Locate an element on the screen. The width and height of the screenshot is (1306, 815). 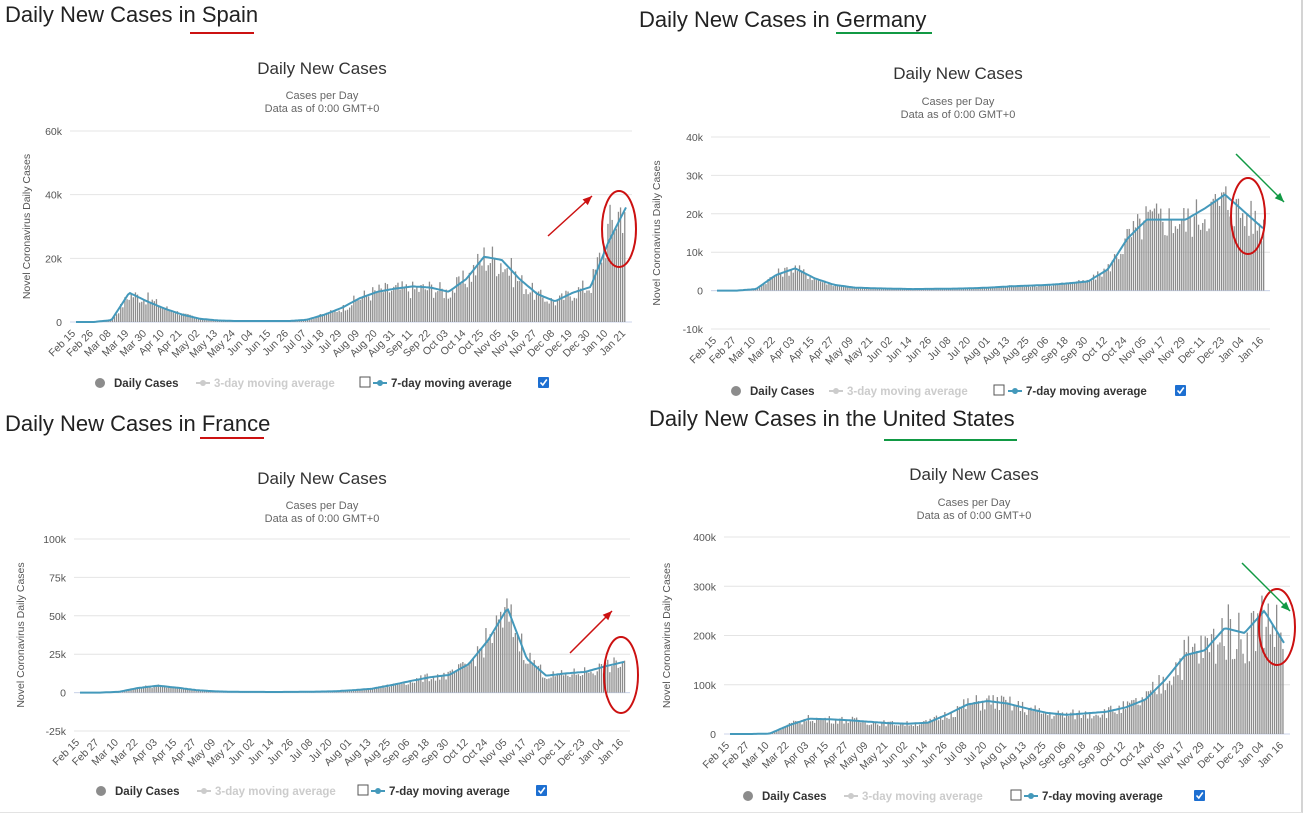
y-tick-label: 100k is located at coordinates (705, 686).